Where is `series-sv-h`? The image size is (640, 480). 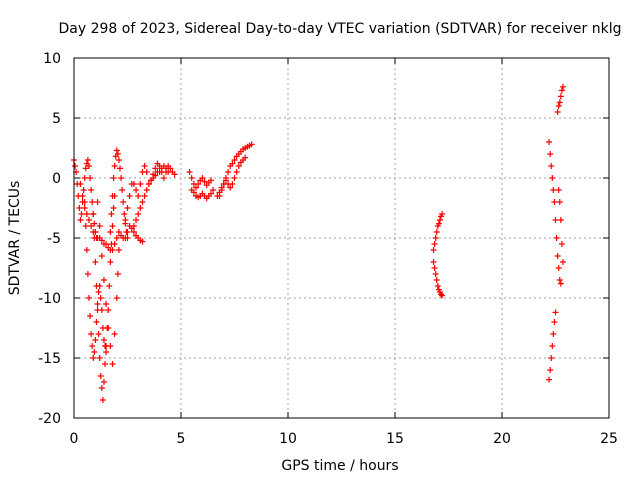 series-sv-h is located at coordinates (151, 196).